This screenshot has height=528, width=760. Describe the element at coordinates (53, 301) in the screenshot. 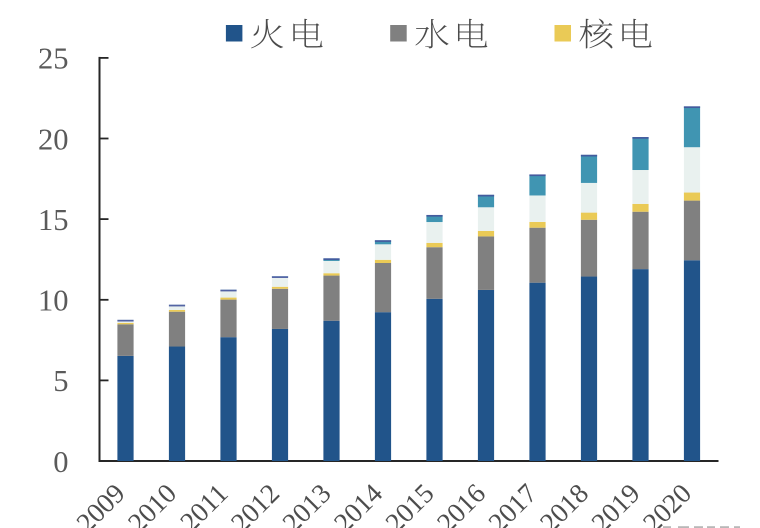

I see `svg-text: 10` at that location.